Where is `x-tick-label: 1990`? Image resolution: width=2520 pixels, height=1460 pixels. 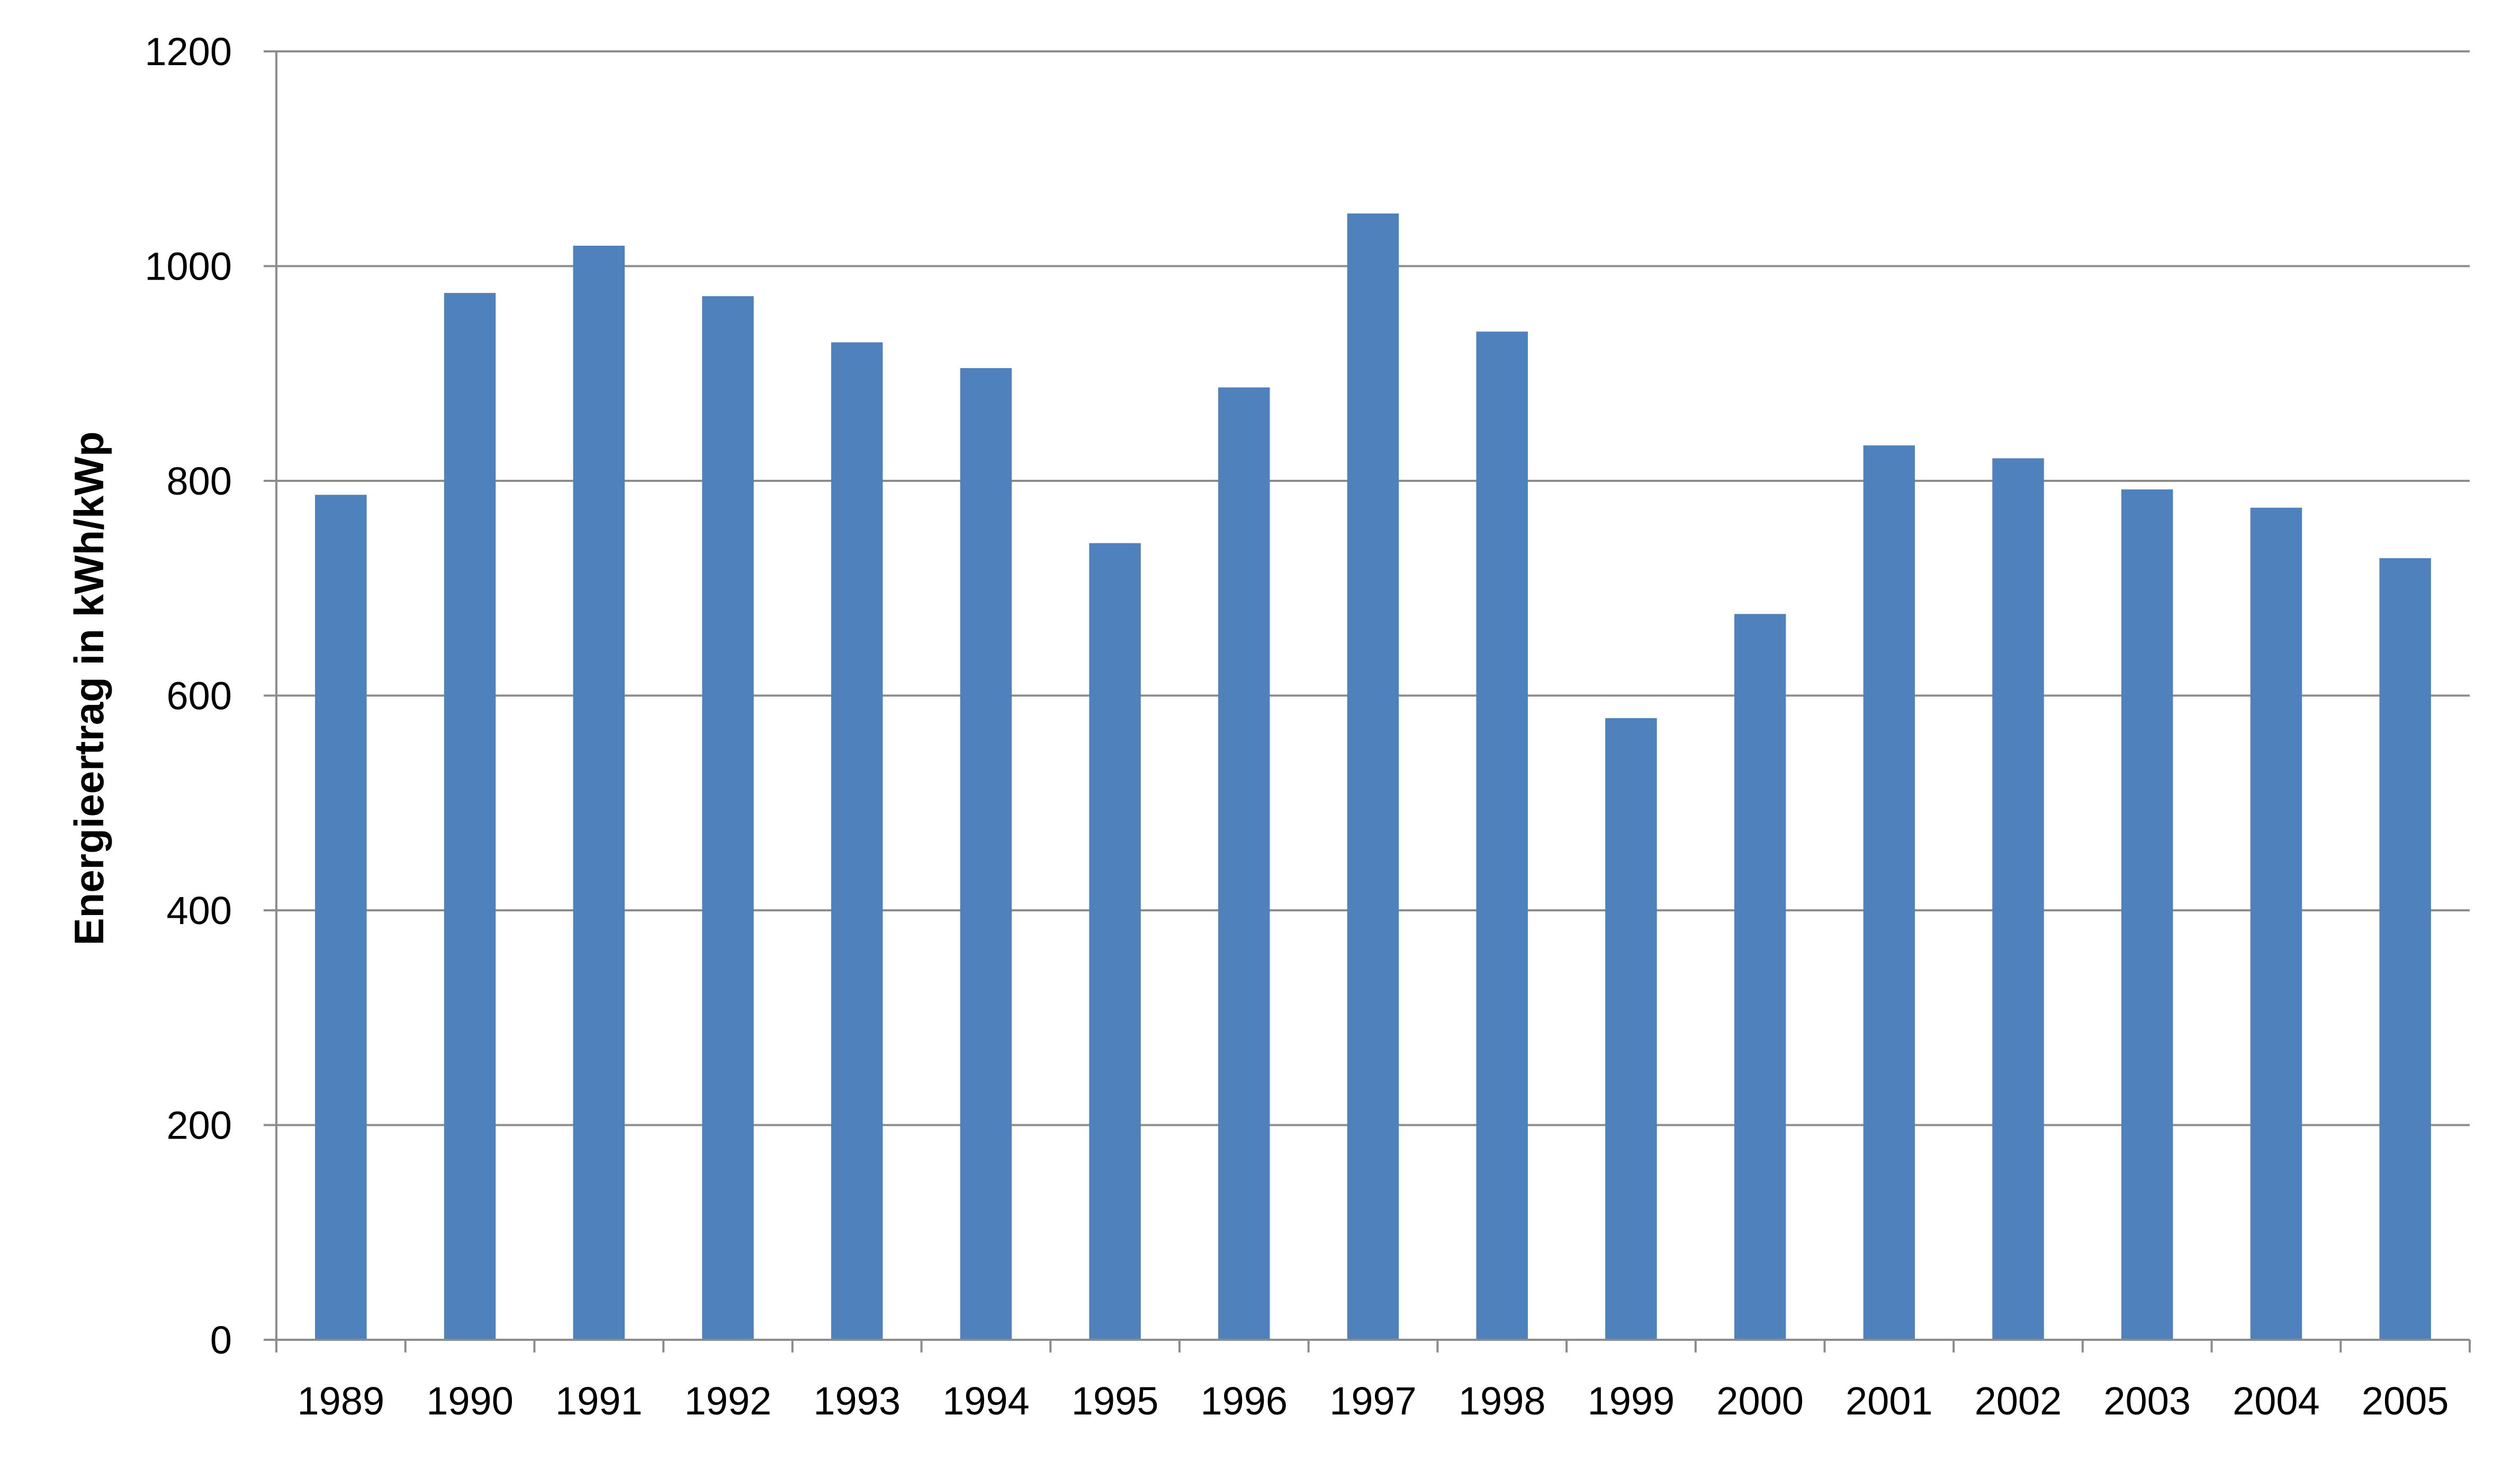
x-tick-label: 1990 is located at coordinates (470, 1401).